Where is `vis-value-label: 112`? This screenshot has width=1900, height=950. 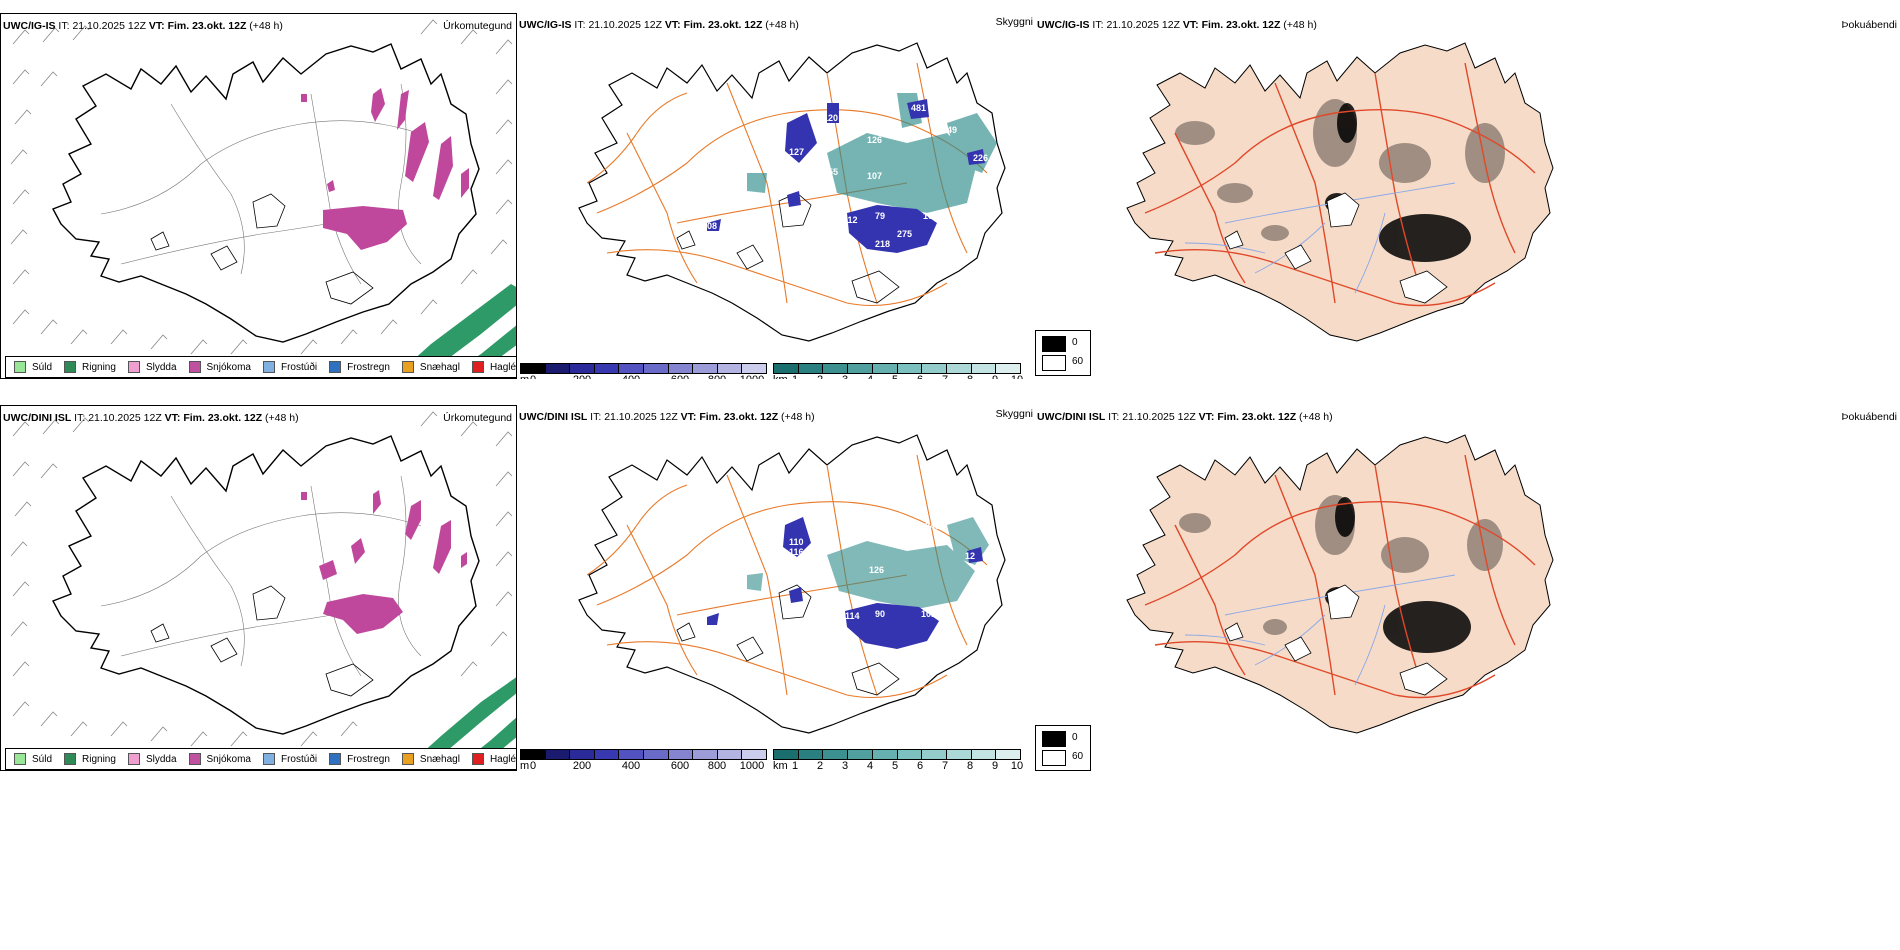 vis-value-label: 112 is located at coordinates (850, 220).